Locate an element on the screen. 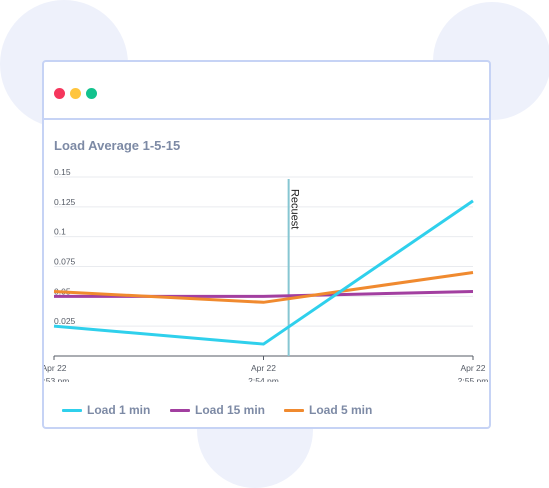 The width and height of the screenshot is (549, 488). annotation-label: Recuest is located at coordinates (295, 209).